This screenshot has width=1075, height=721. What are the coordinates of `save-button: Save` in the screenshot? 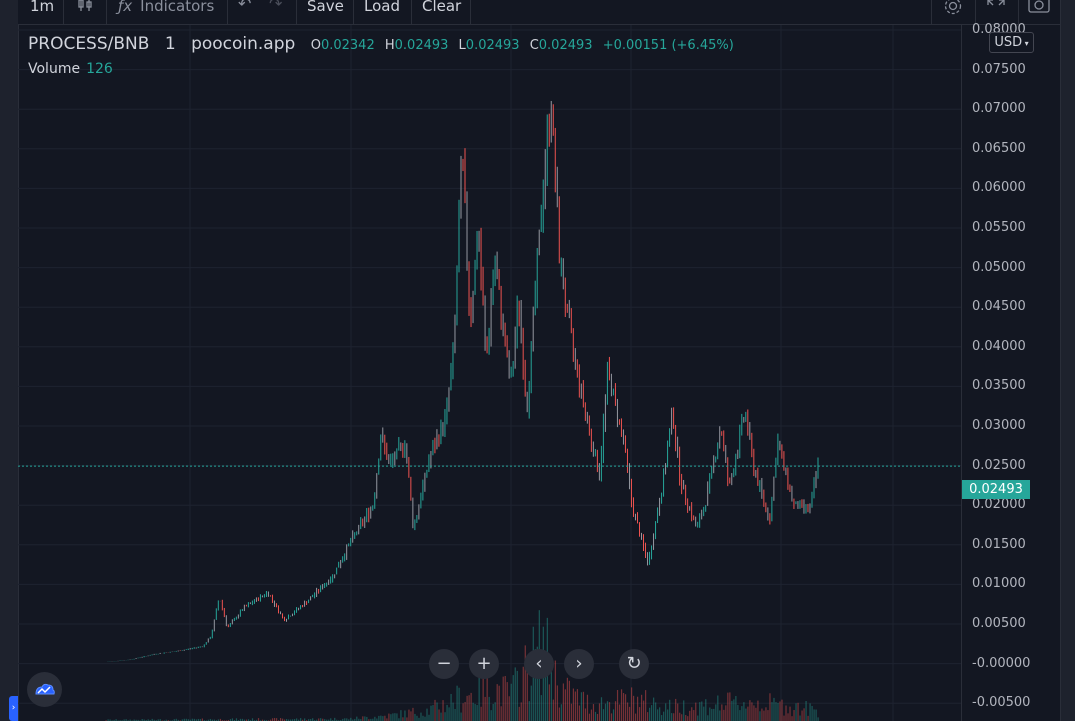 It's located at (325, 7).